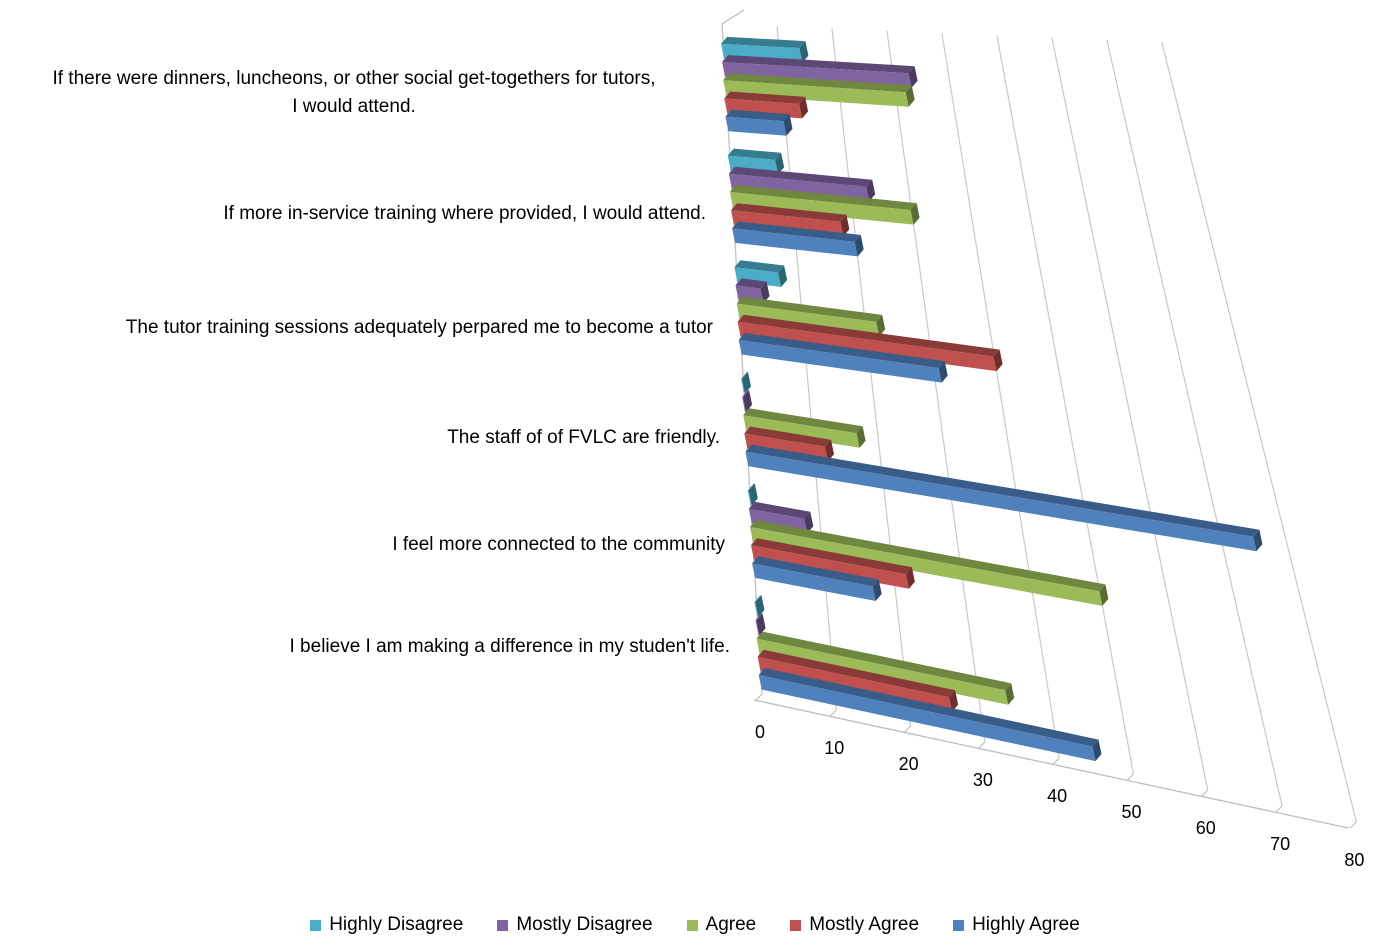 Image resolution: width=1390 pixels, height=941 pixels. Describe the element at coordinates (386, 925) in the screenshot. I see `legend-item: Highly Disagree` at that location.